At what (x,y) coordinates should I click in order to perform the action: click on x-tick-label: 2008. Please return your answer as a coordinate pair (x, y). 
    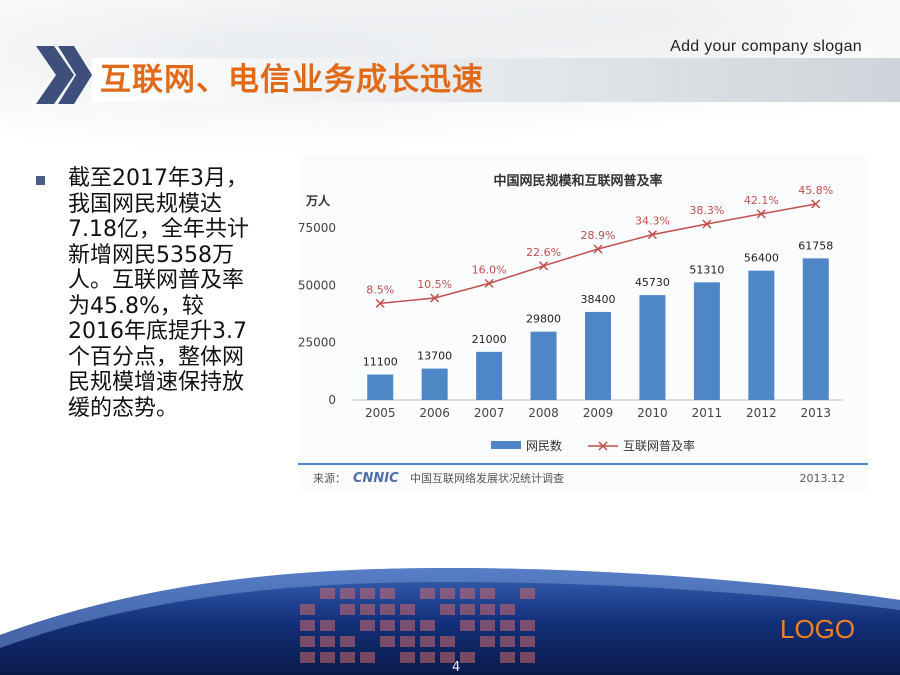
    Looking at the image, I should click on (543, 413).